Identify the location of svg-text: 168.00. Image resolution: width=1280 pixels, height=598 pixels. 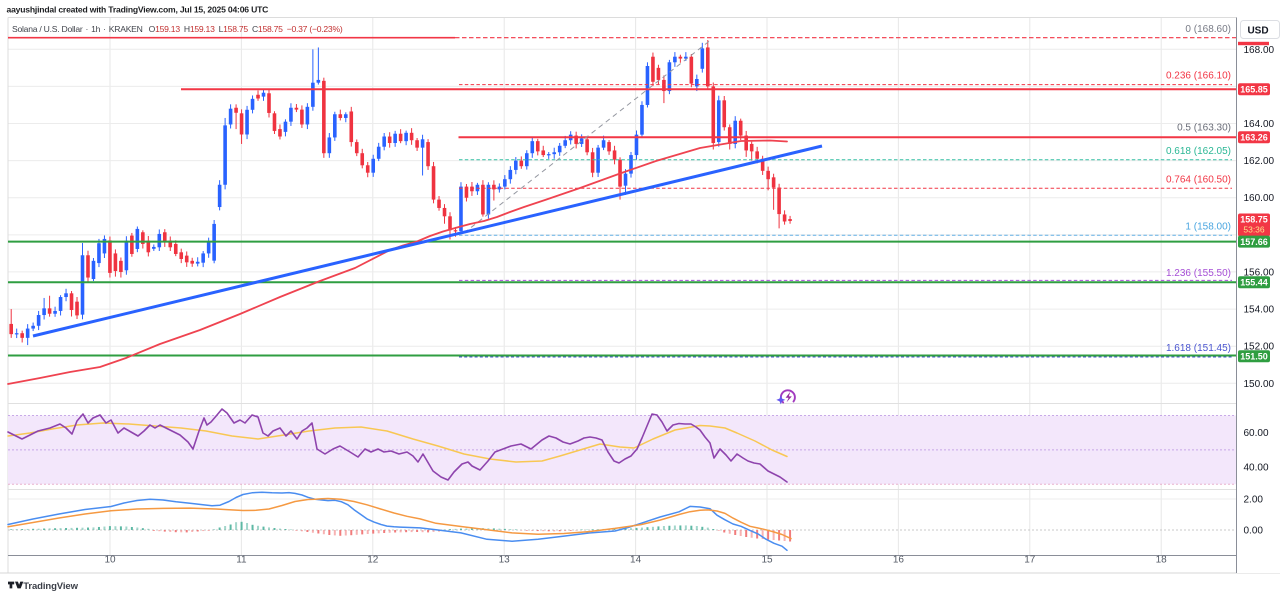
(1259, 50).